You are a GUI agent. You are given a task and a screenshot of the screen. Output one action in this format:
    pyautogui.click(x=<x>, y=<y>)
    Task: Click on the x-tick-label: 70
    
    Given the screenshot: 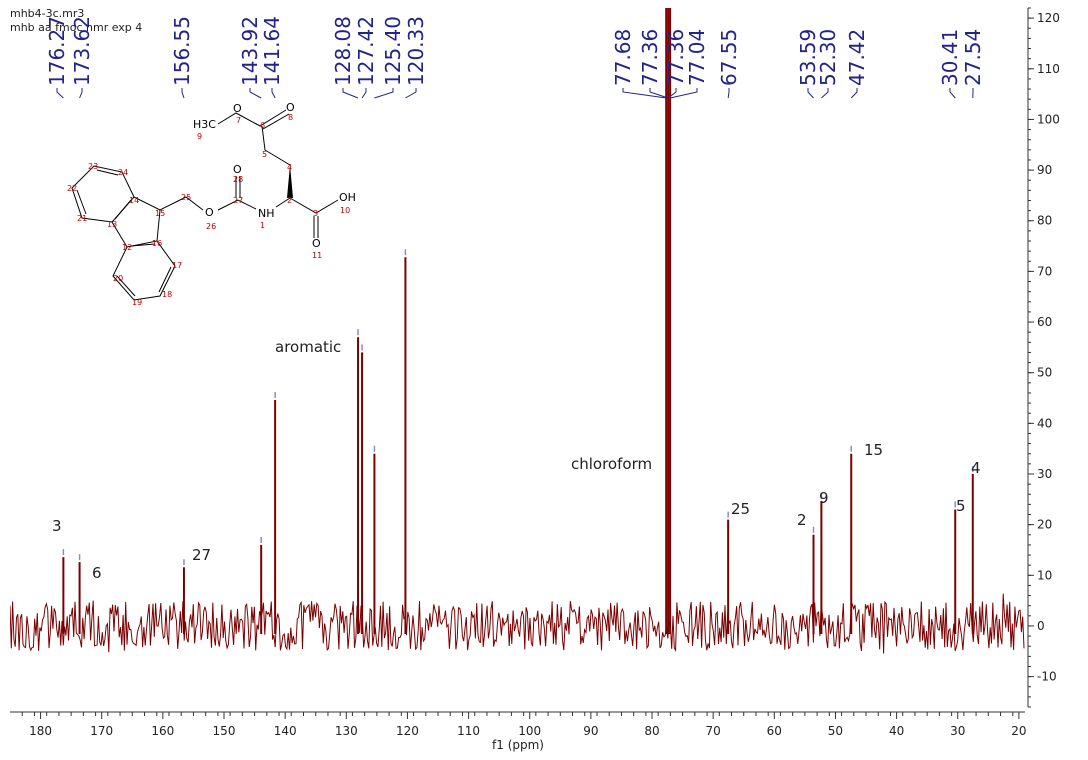 What is the action you would take?
    pyautogui.click(x=713, y=731)
    